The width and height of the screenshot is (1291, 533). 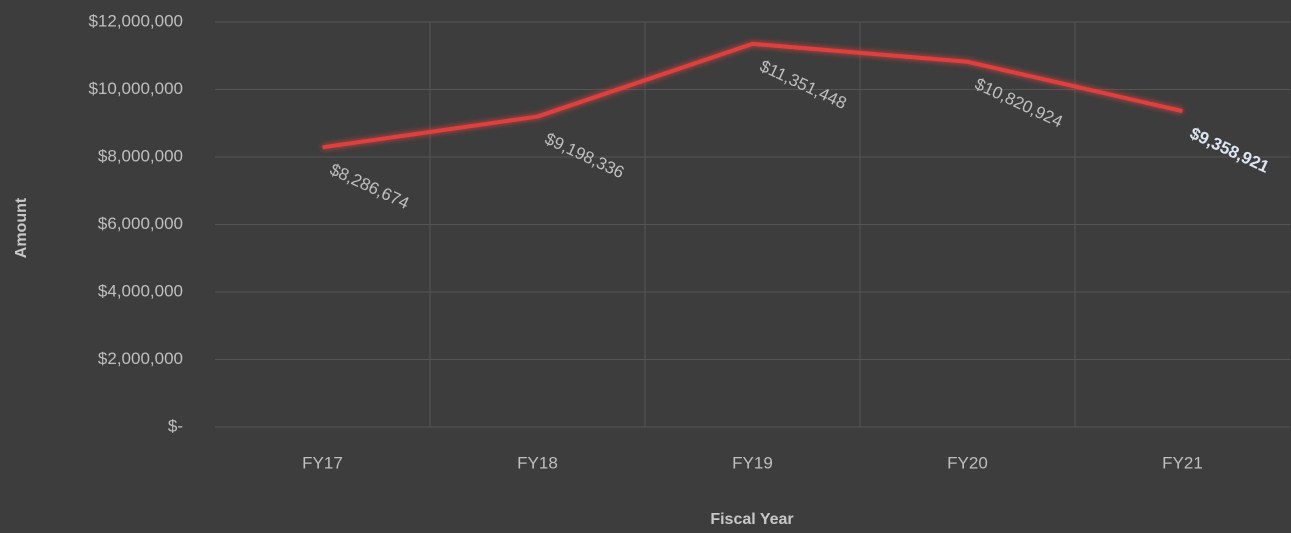 What do you see at coordinates (322, 462) in the screenshot?
I see `x-tick-label: FY17` at bounding box center [322, 462].